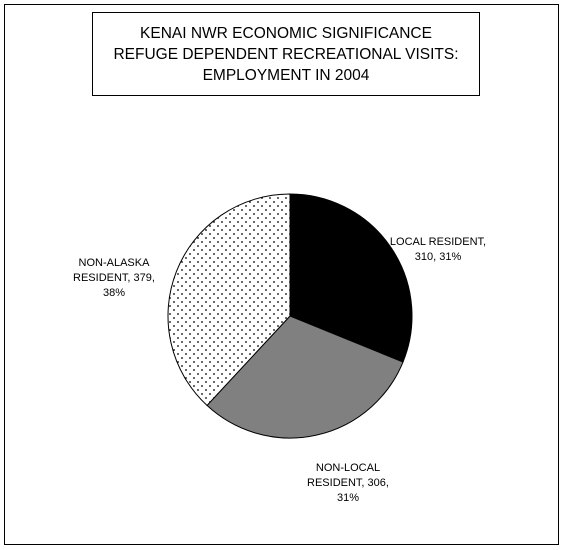  What do you see at coordinates (114, 293) in the screenshot?
I see `data-label-line: 38%` at bounding box center [114, 293].